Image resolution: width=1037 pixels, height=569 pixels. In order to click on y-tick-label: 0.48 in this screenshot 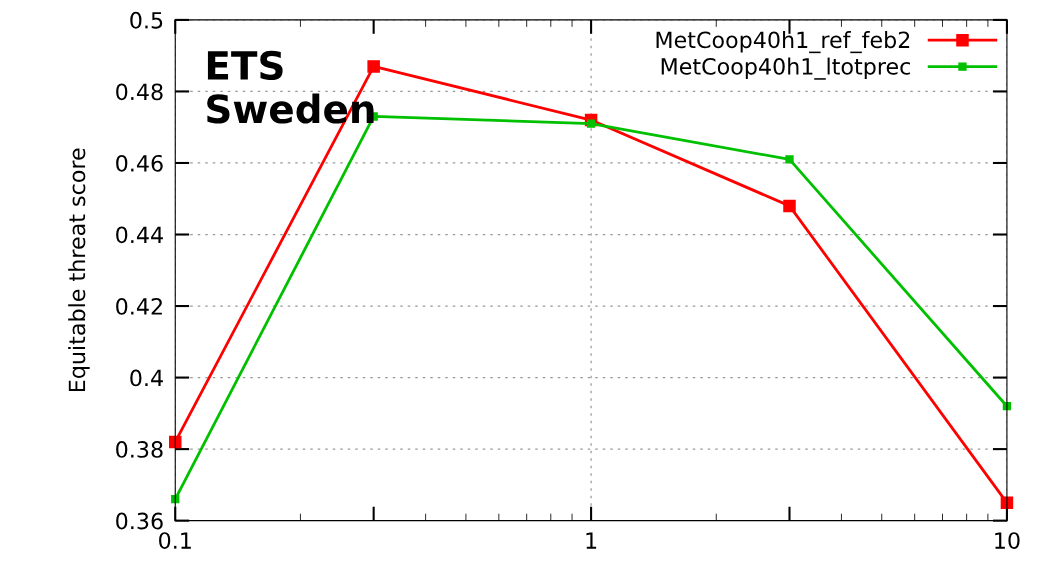, I will do `click(139, 92)`.